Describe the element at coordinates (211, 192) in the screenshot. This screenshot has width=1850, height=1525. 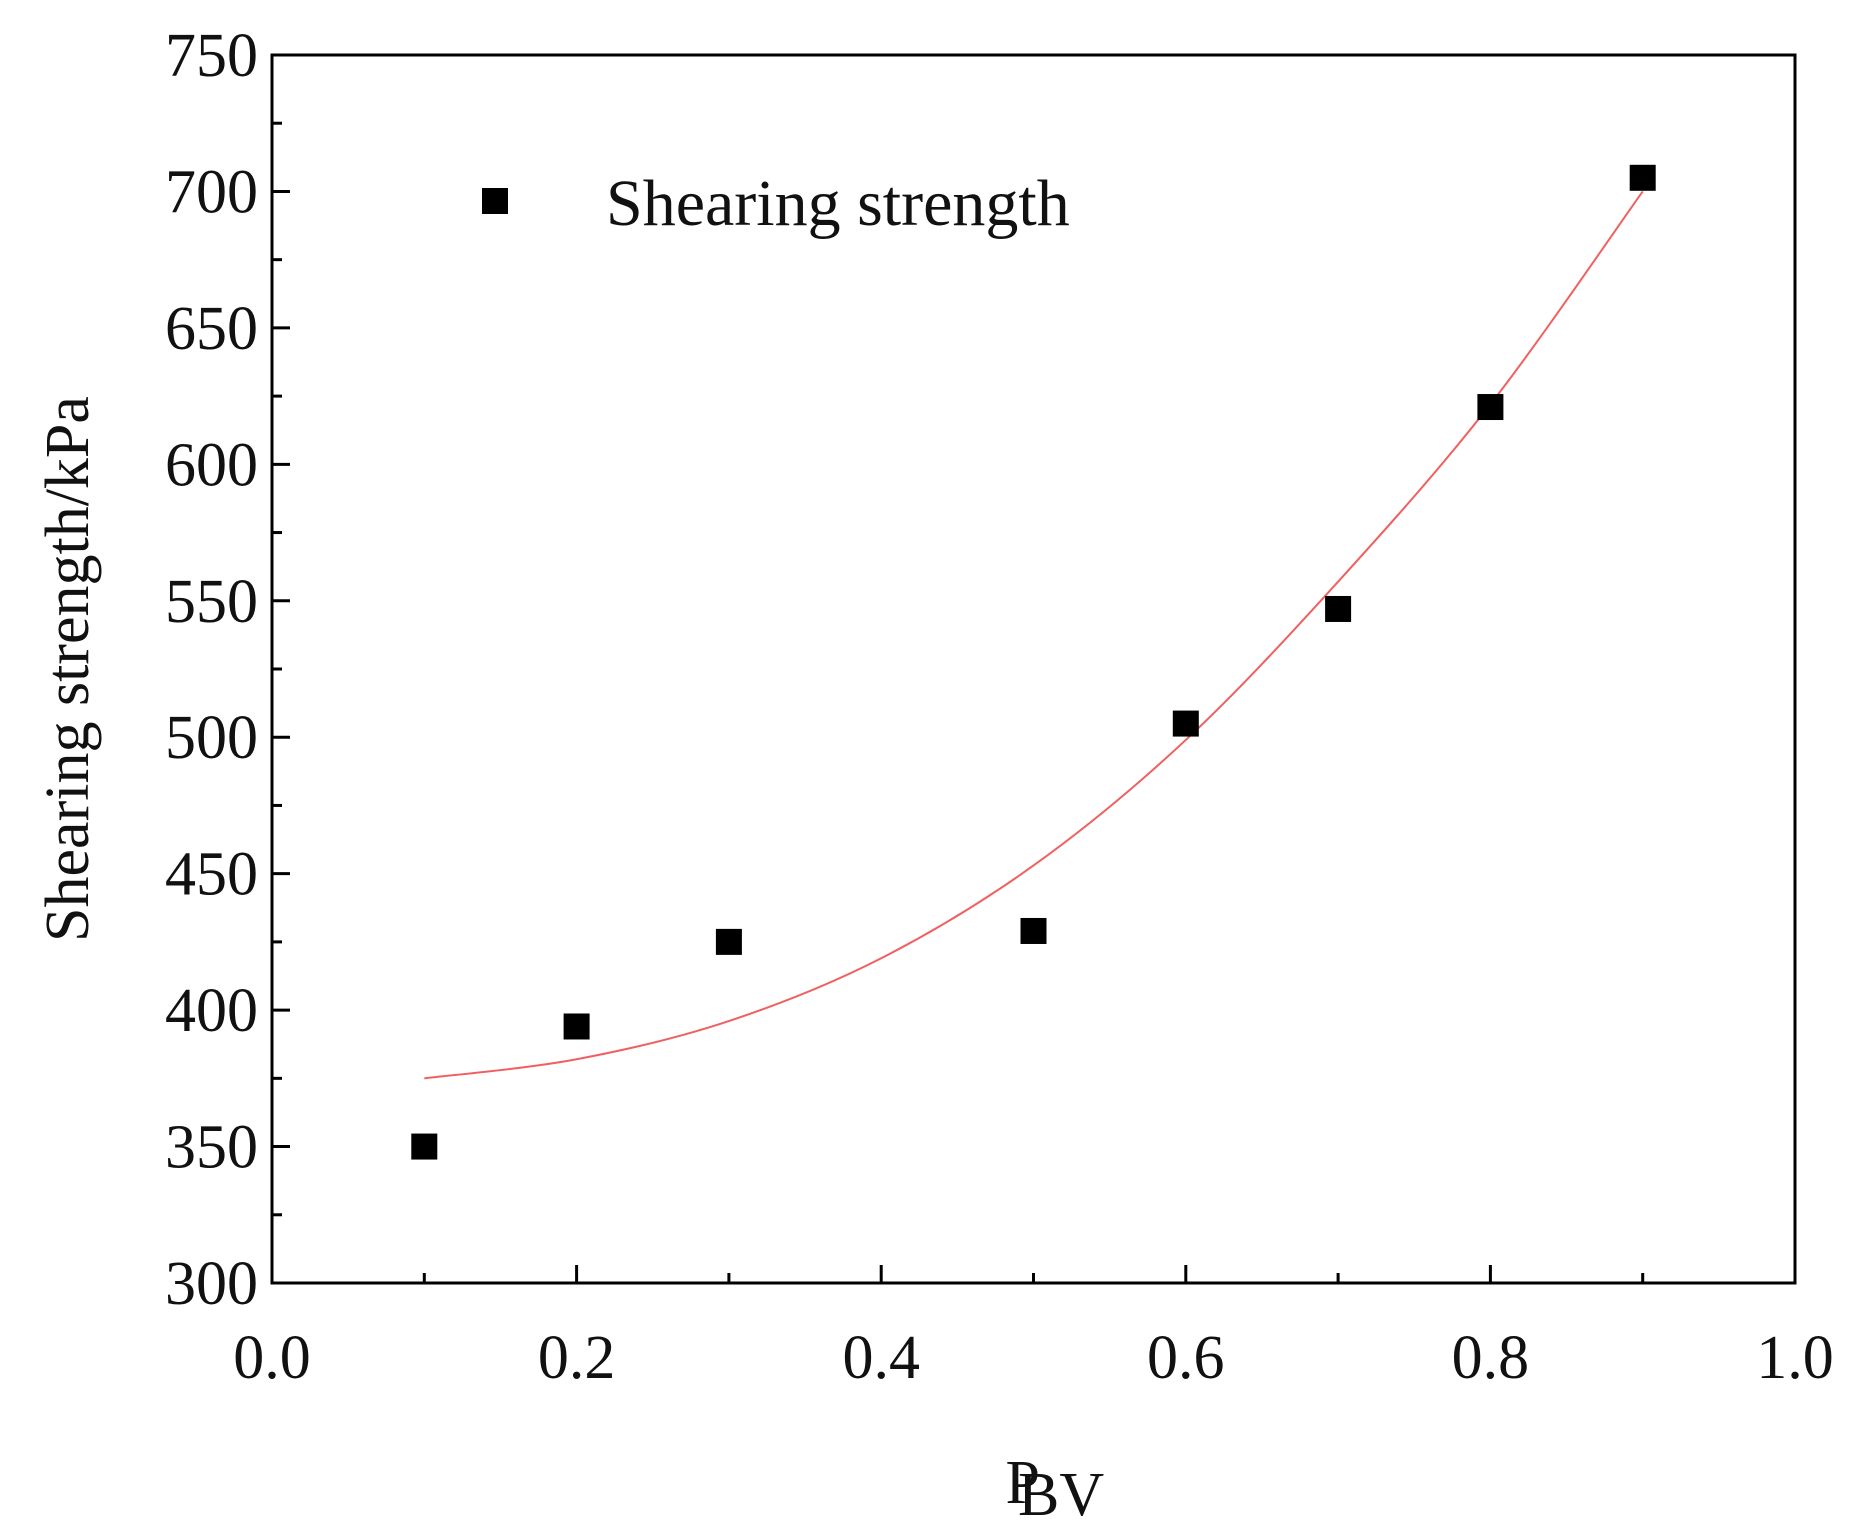
I see `y-tick-label: 700` at that location.